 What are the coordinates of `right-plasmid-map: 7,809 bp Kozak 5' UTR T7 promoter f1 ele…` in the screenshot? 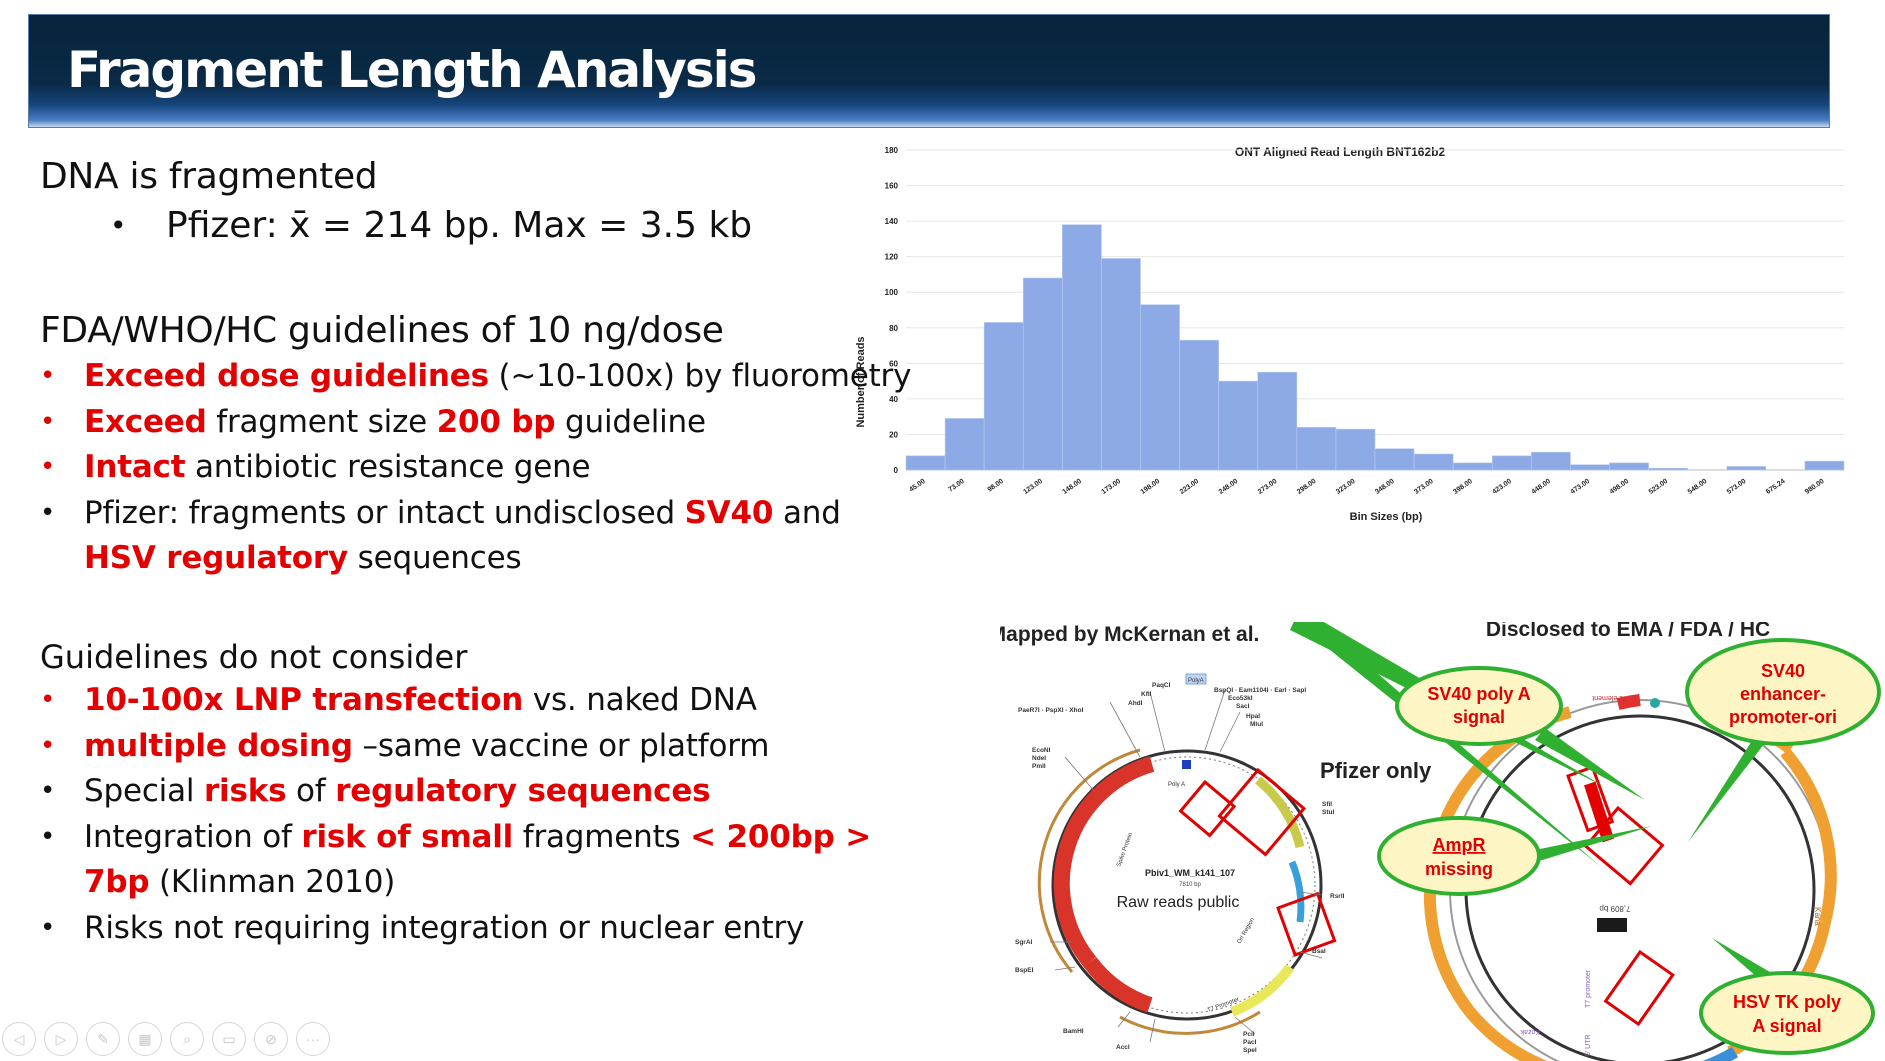 It's located at (1630, 877).